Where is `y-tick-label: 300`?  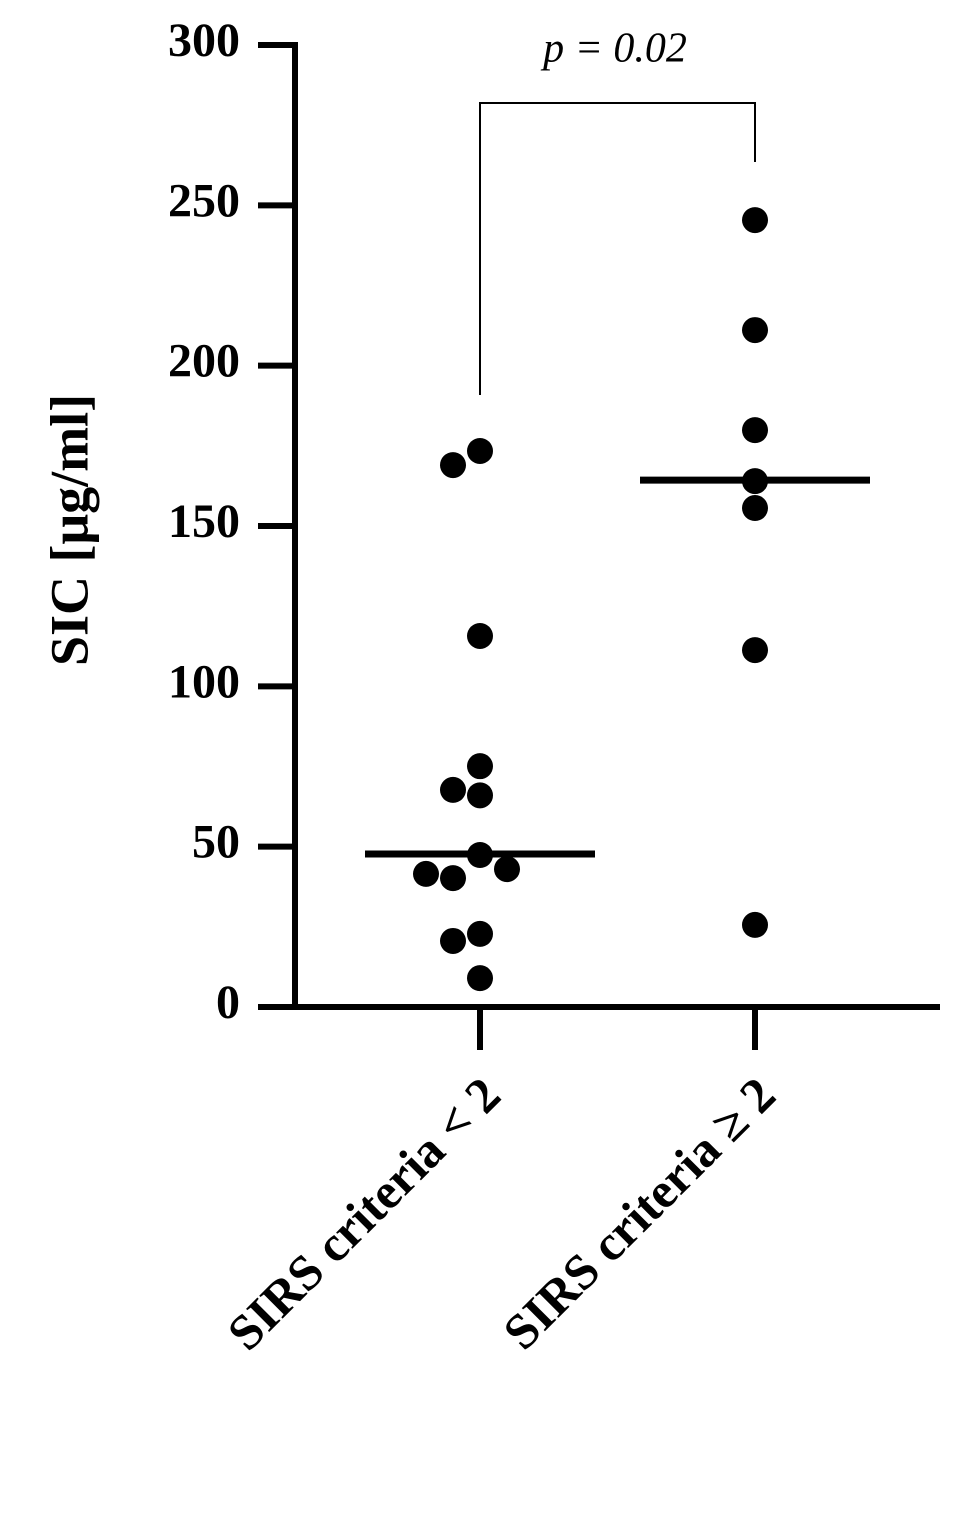 y-tick-label: 300 is located at coordinates (204, 40).